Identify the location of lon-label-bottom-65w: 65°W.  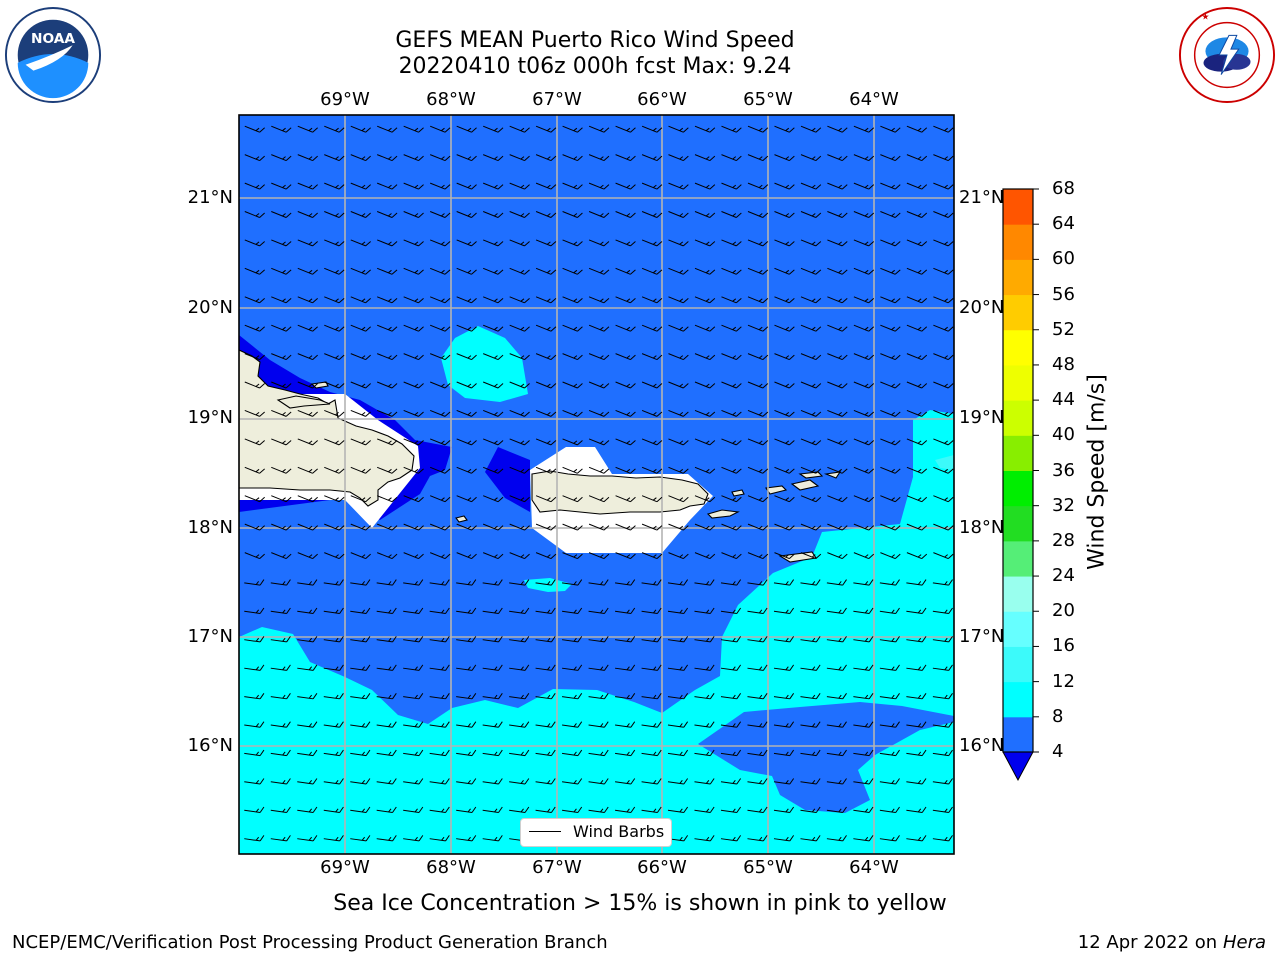
(768, 867).